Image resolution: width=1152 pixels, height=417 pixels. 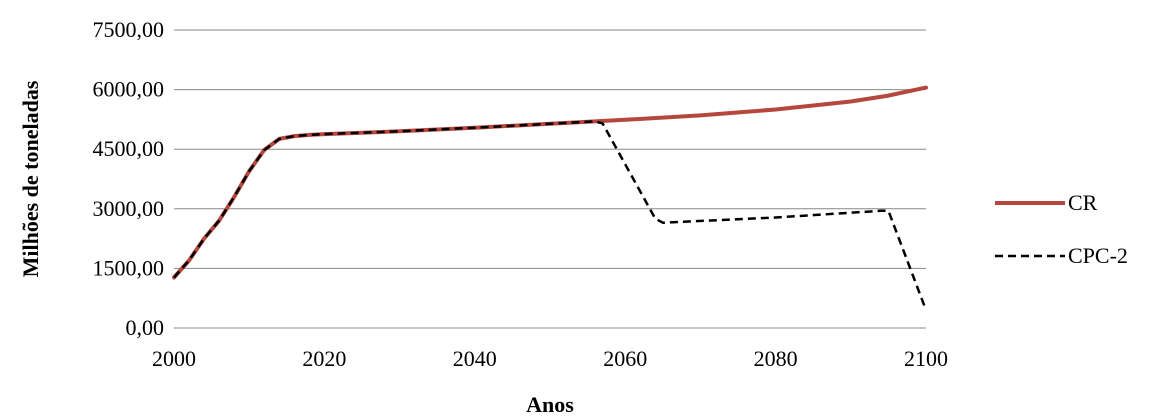 What do you see at coordinates (625, 358) in the screenshot?
I see `x-tick-label: 2060` at bounding box center [625, 358].